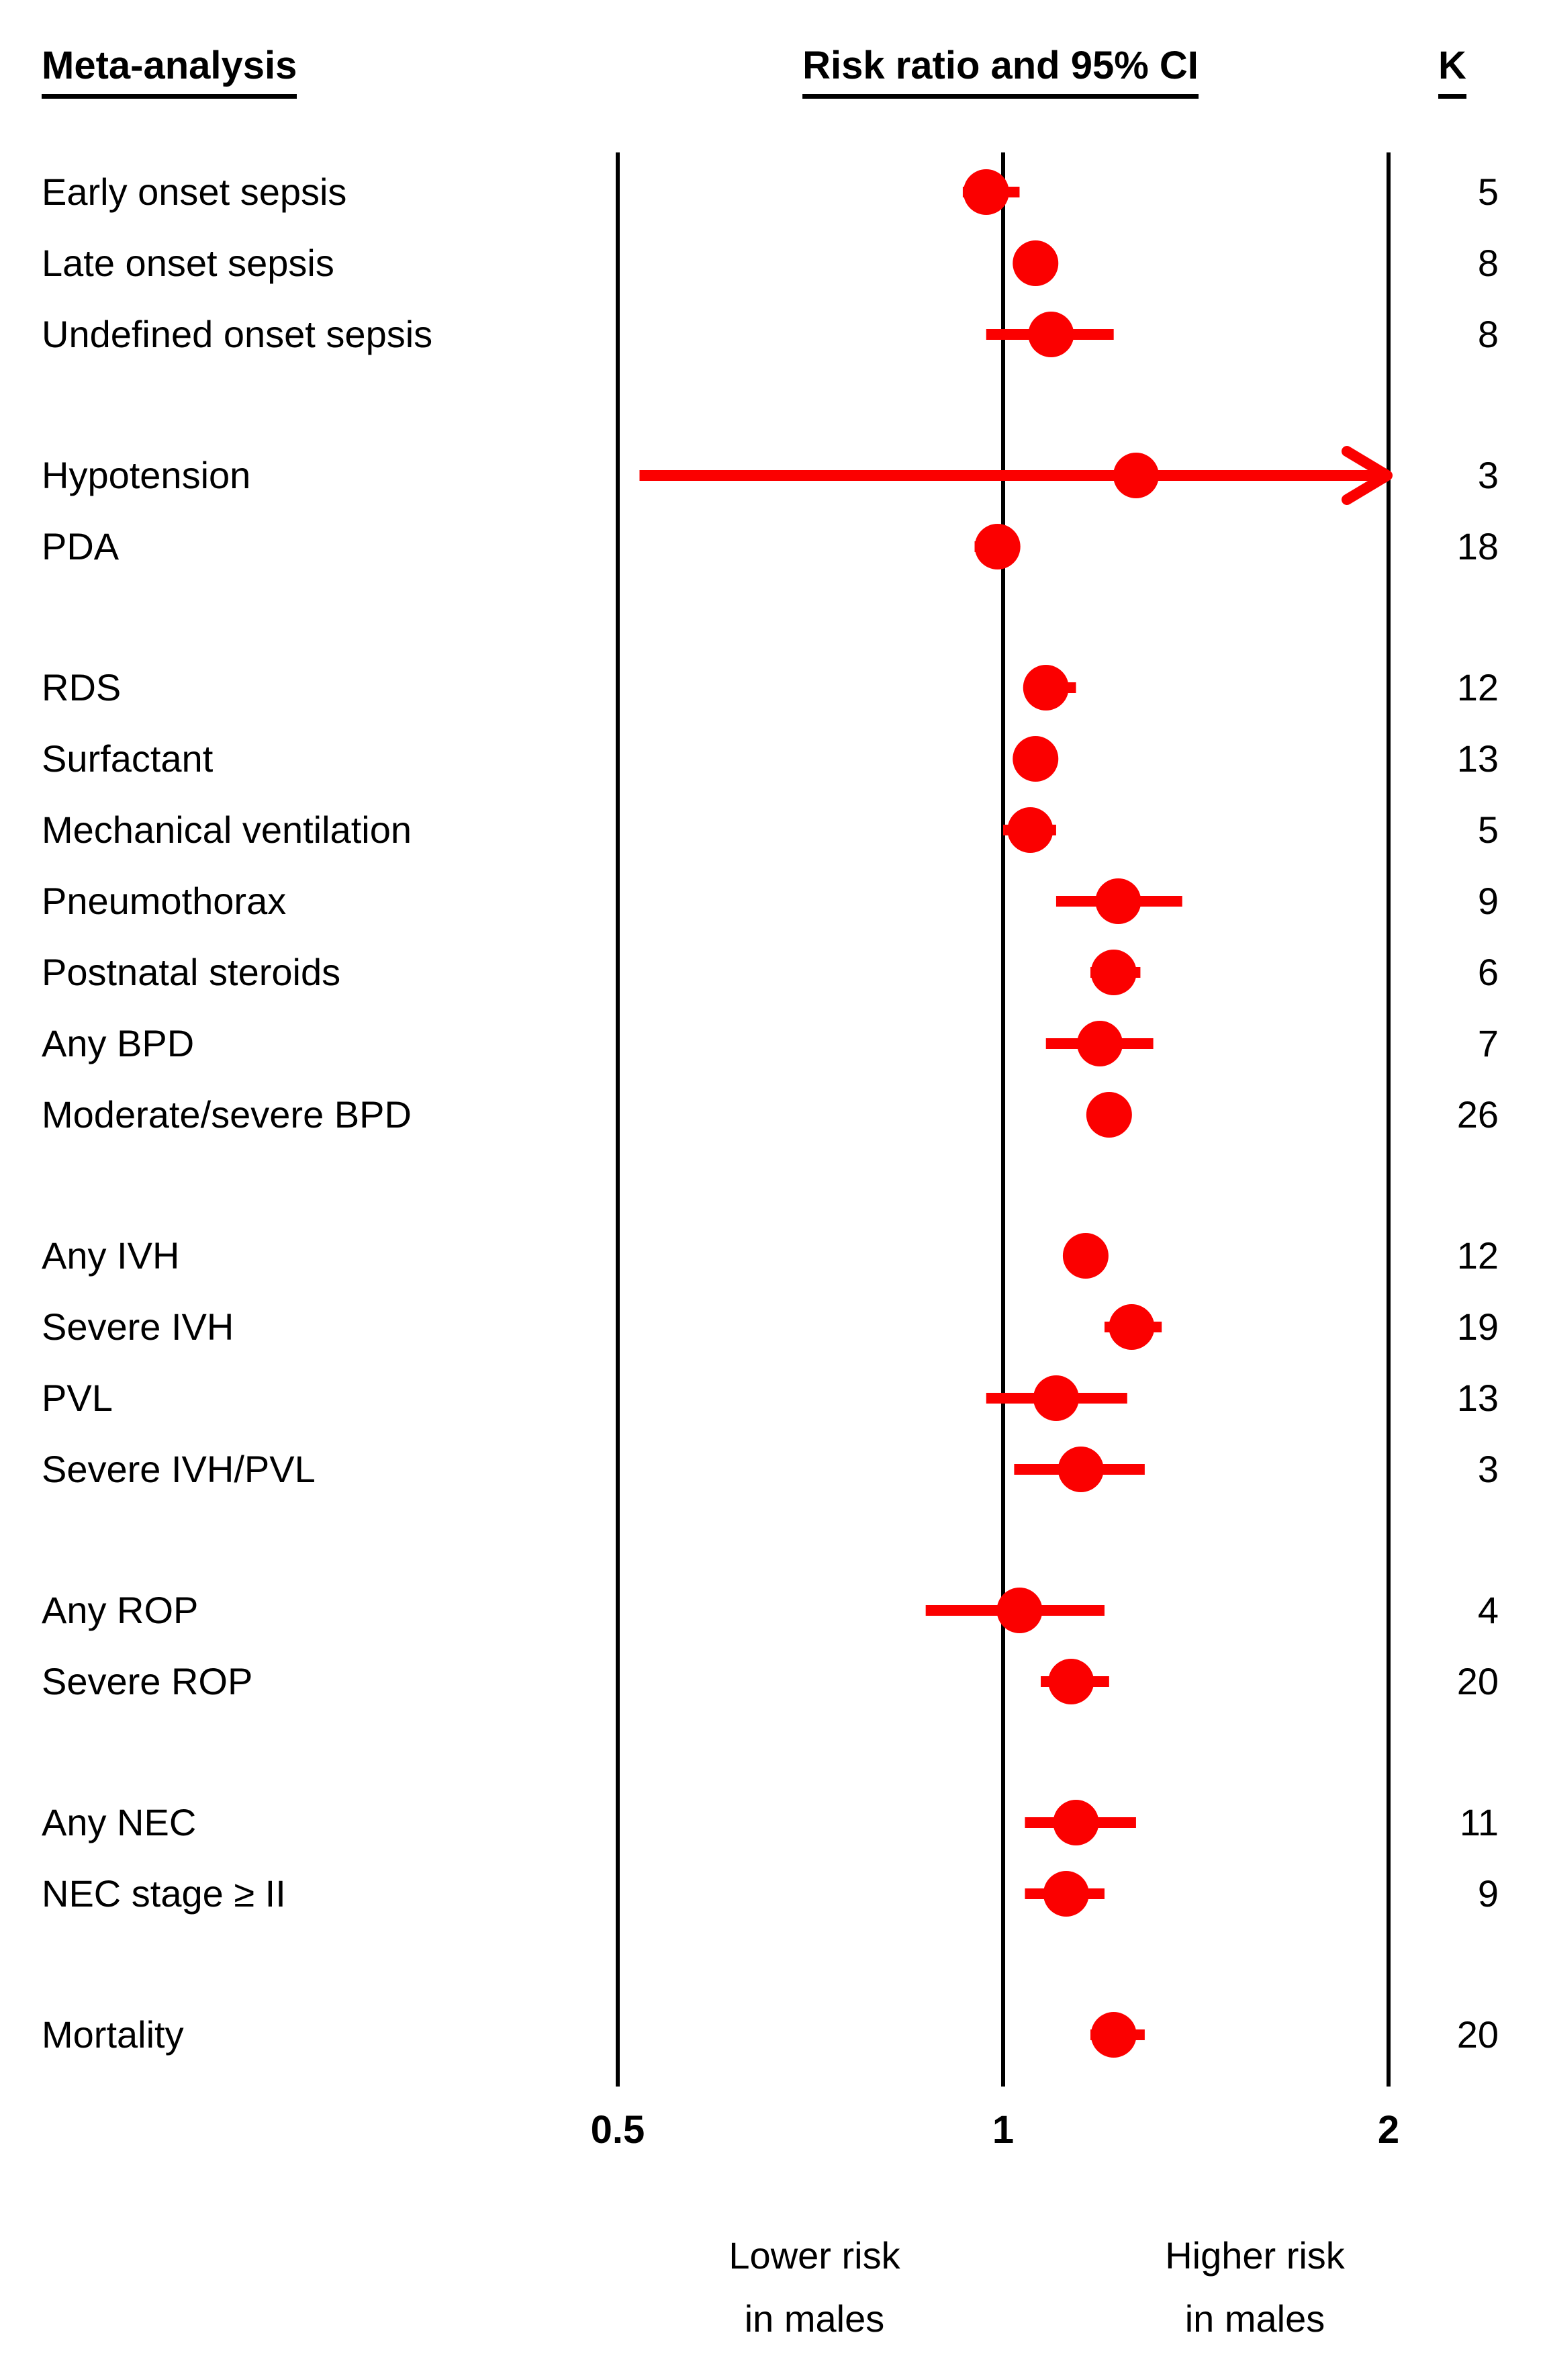 This screenshot has width=1547, height=2380. Describe the element at coordinates (147, 1681) in the screenshot. I see `row-label: Severe ROP` at that location.